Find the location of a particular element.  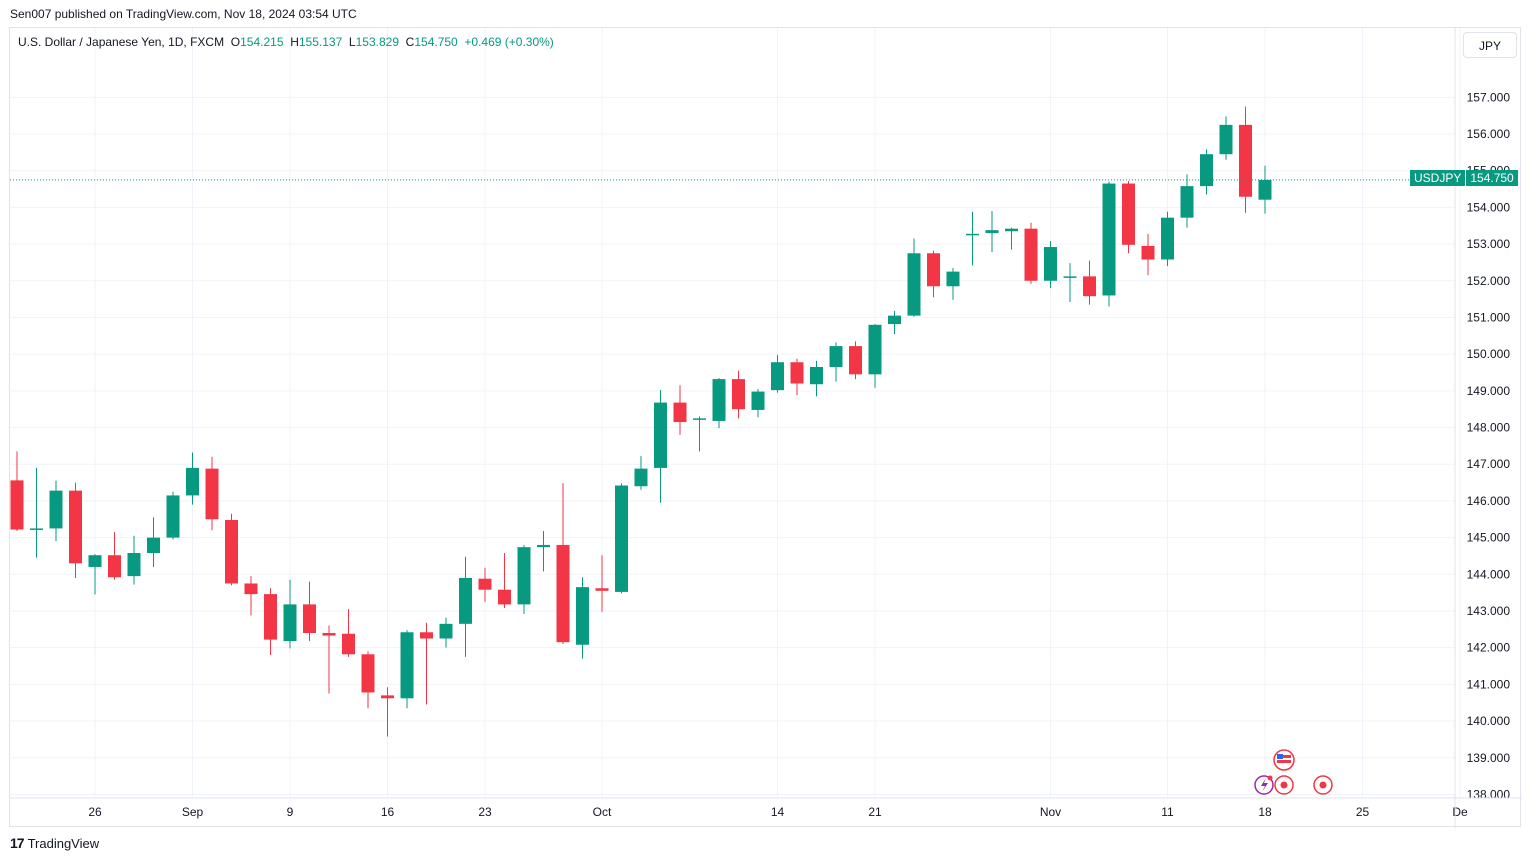

y-tick-label: 157.000 is located at coordinates (1489, 97).